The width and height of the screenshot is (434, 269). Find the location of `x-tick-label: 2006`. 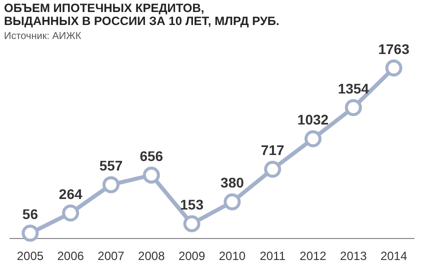

x-tick-label: 2006 is located at coordinates (70, 256).